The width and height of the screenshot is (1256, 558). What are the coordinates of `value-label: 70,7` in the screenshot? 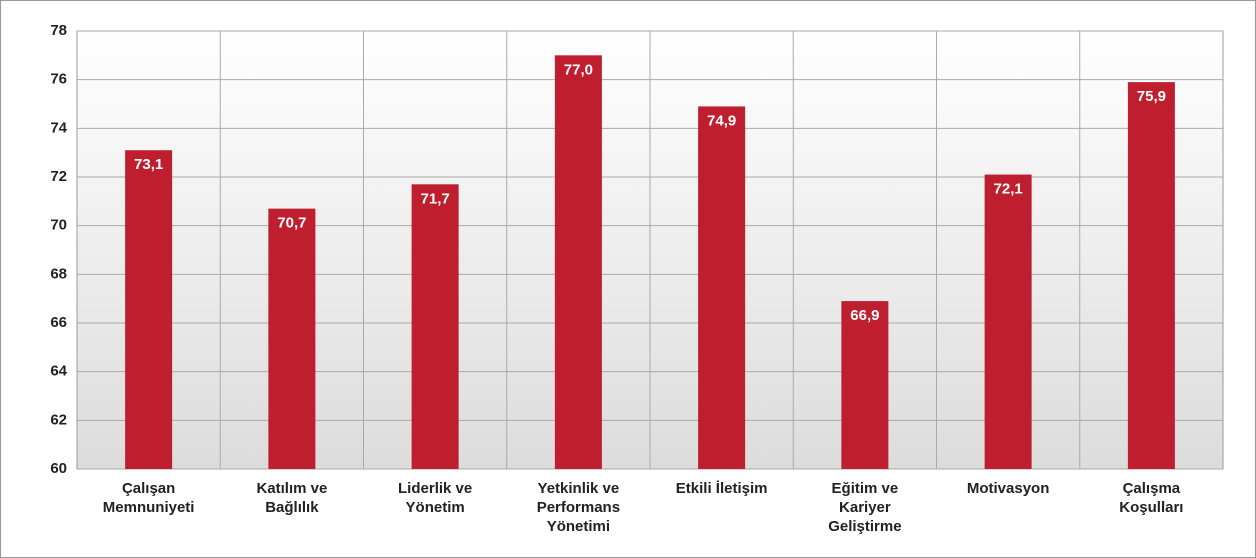 It's located at (291, 223).